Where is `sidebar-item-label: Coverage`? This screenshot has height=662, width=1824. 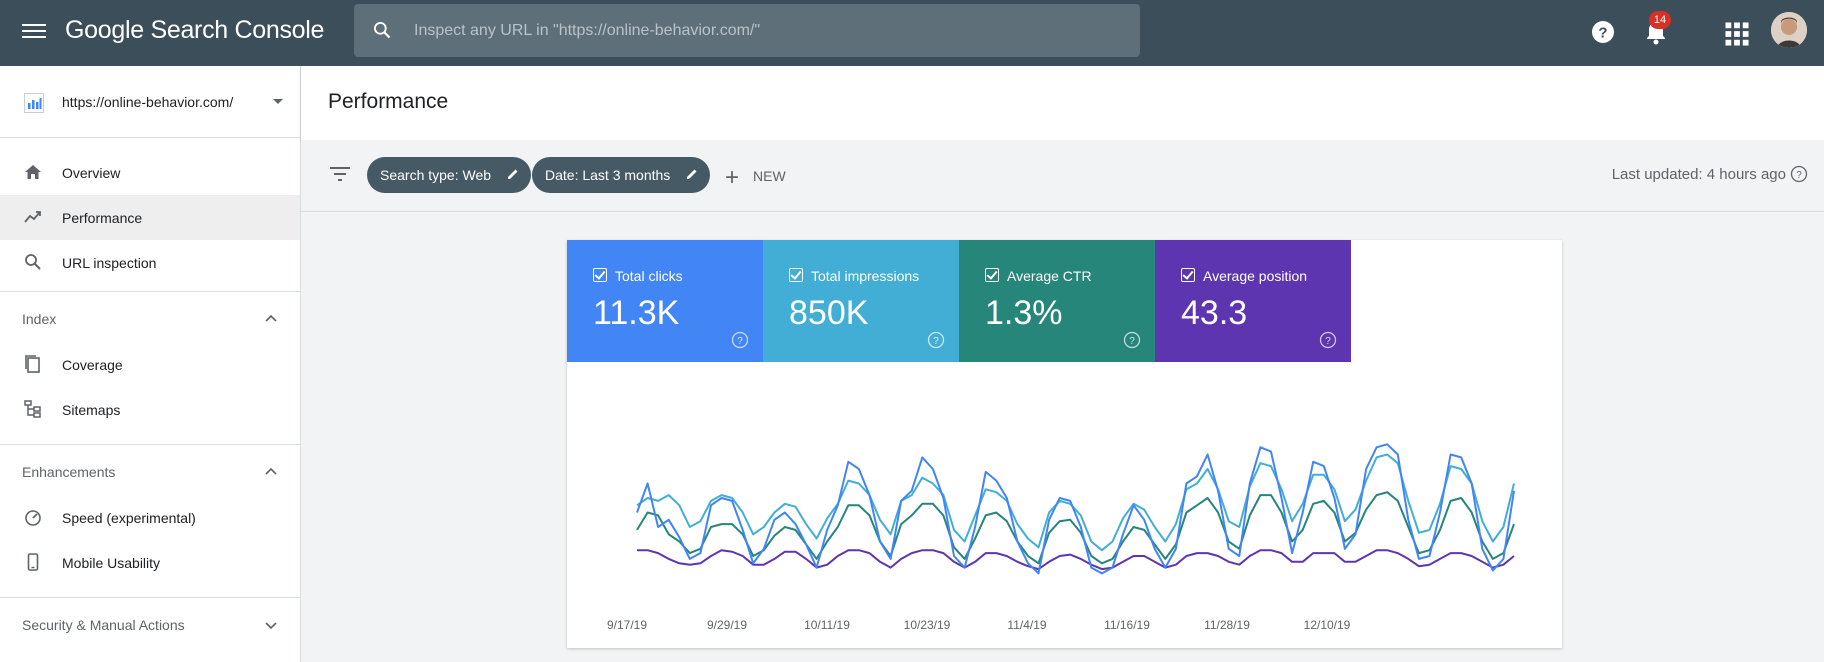
sidebar-item-label: Coverage is located at coordinates (92, 365).